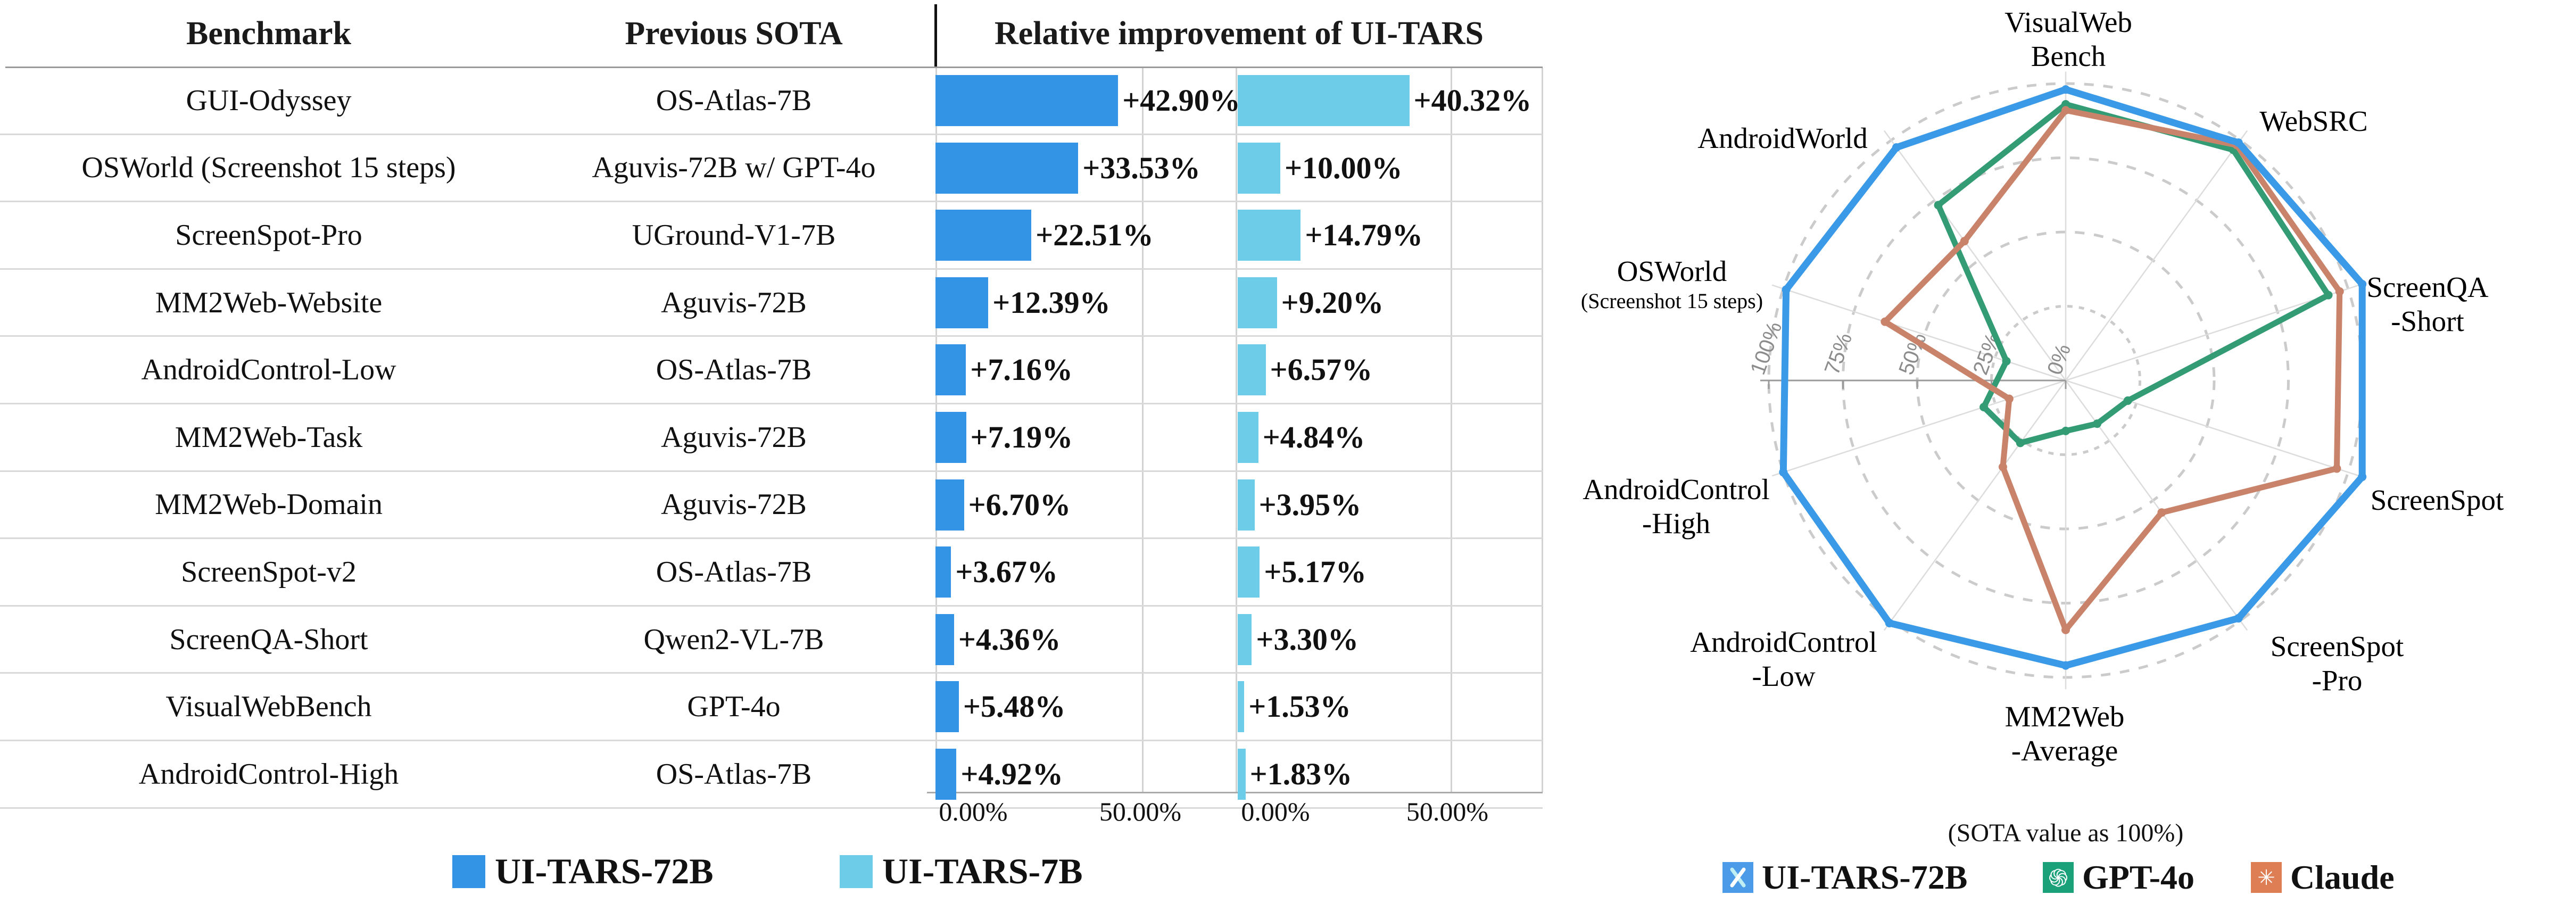  Describe the element at coordinates (1315, 572) in the screenshot. I see `uitars-7b-bar-value: +5.17%` at that location.